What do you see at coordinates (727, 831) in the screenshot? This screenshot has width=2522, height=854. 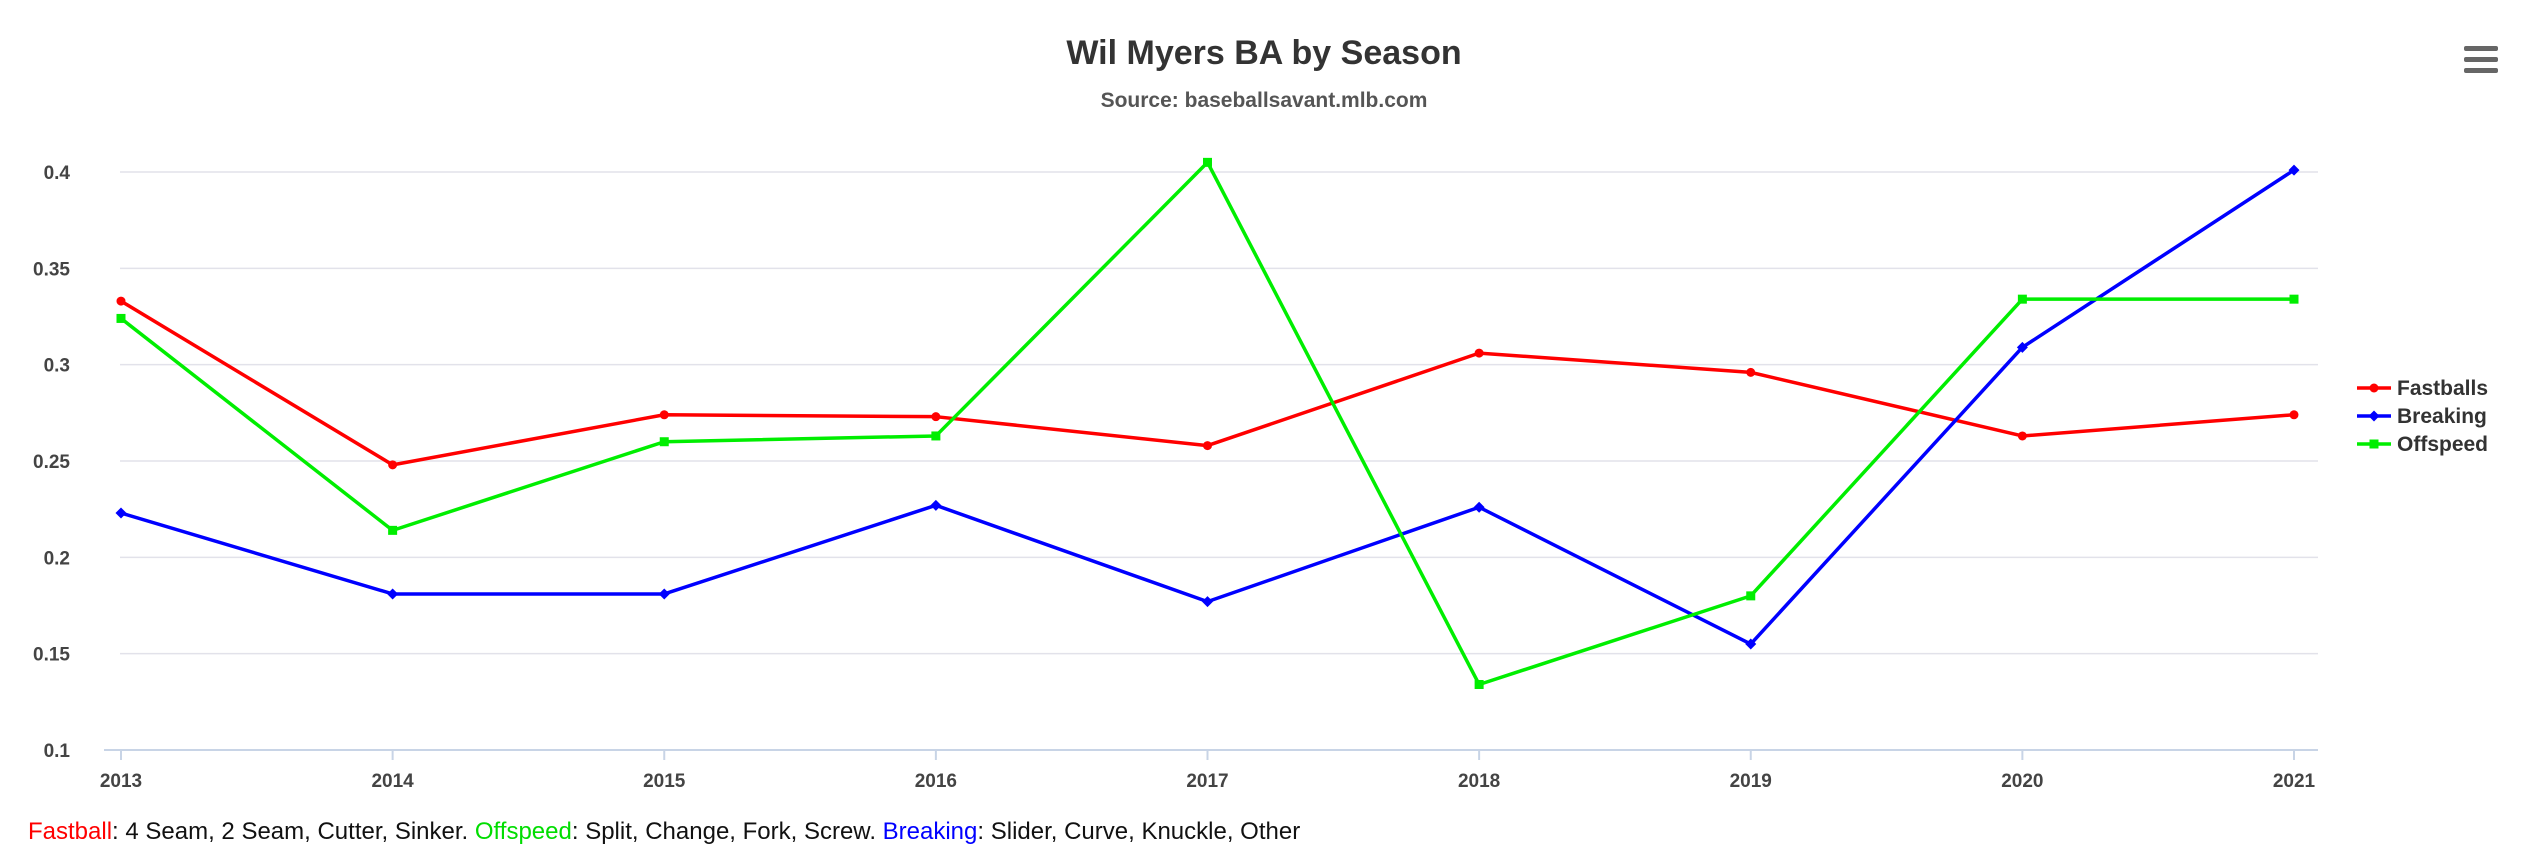 I see `offspeed-desc: : Split, Change, Fork, Screw.` at bounding box center [727, 831].